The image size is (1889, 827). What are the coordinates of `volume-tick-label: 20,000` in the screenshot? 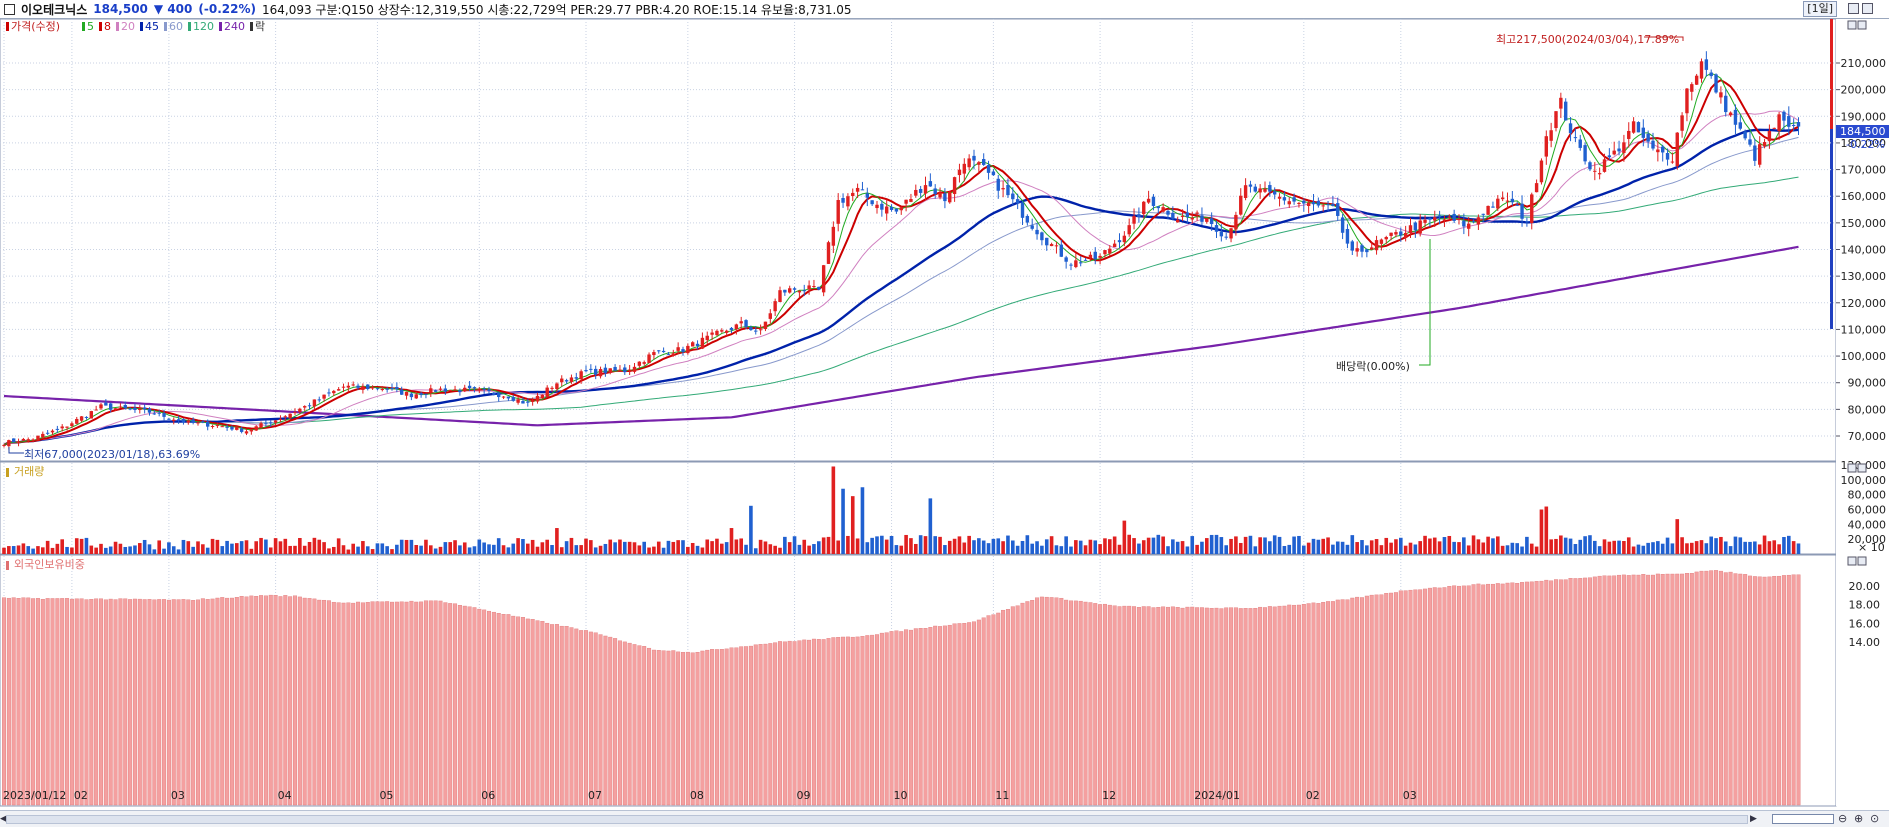 It's located at (1867, 539).